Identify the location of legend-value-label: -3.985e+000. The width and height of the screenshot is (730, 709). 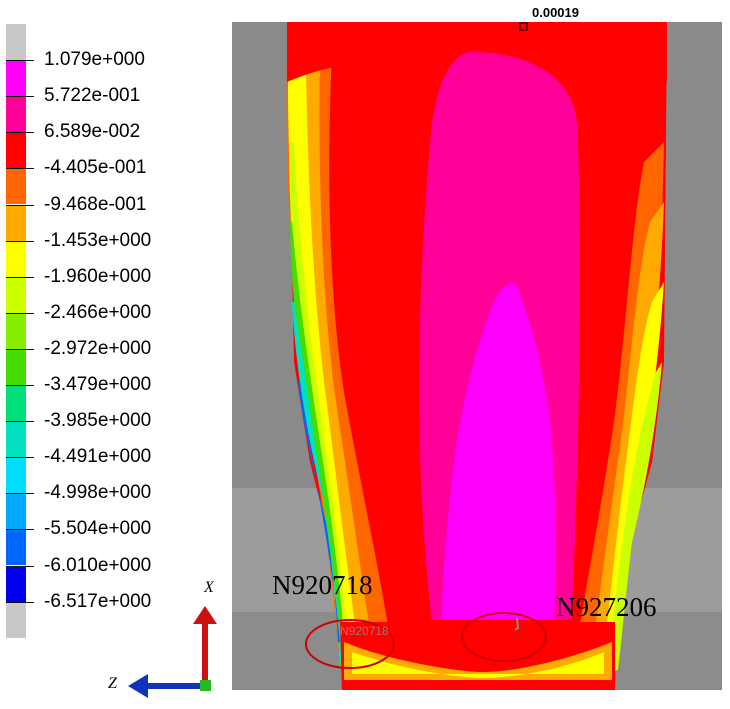
(98, 421).